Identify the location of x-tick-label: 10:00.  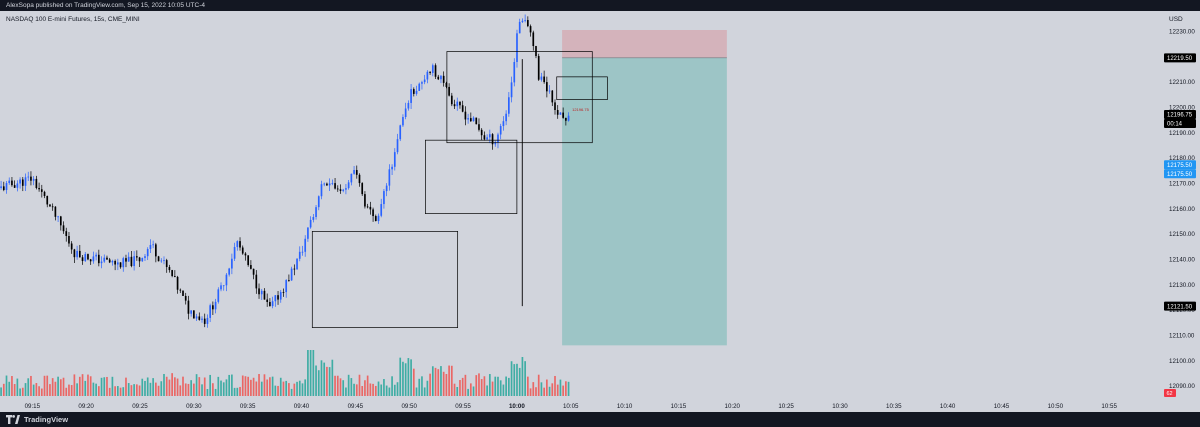
(517, 406).